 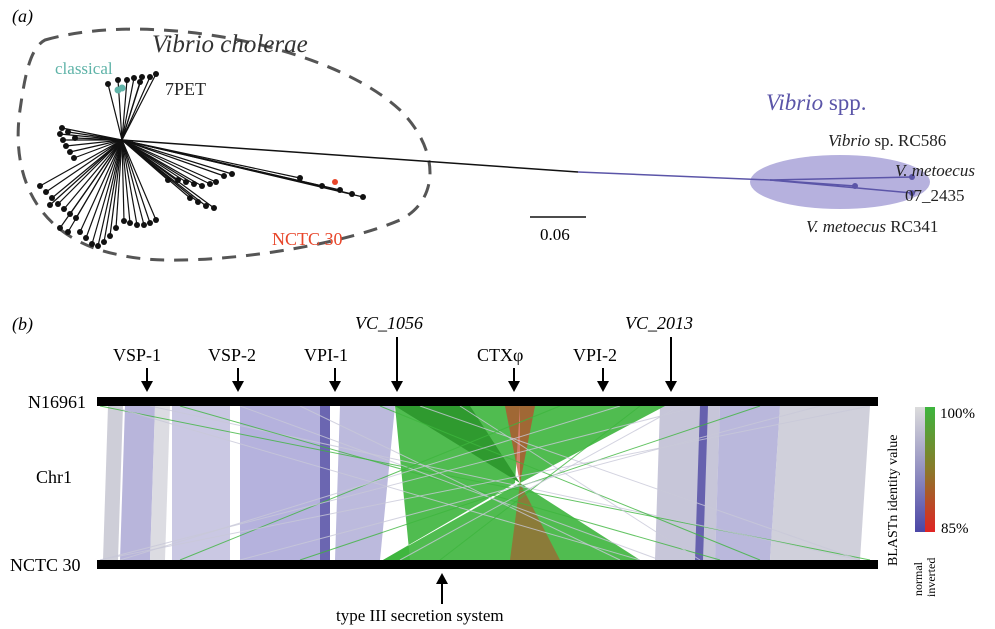 What do you see at coordinates (22, 324) in the screenshot?
I see `panel-b-label: (b)` at bounding box center [22, 324].